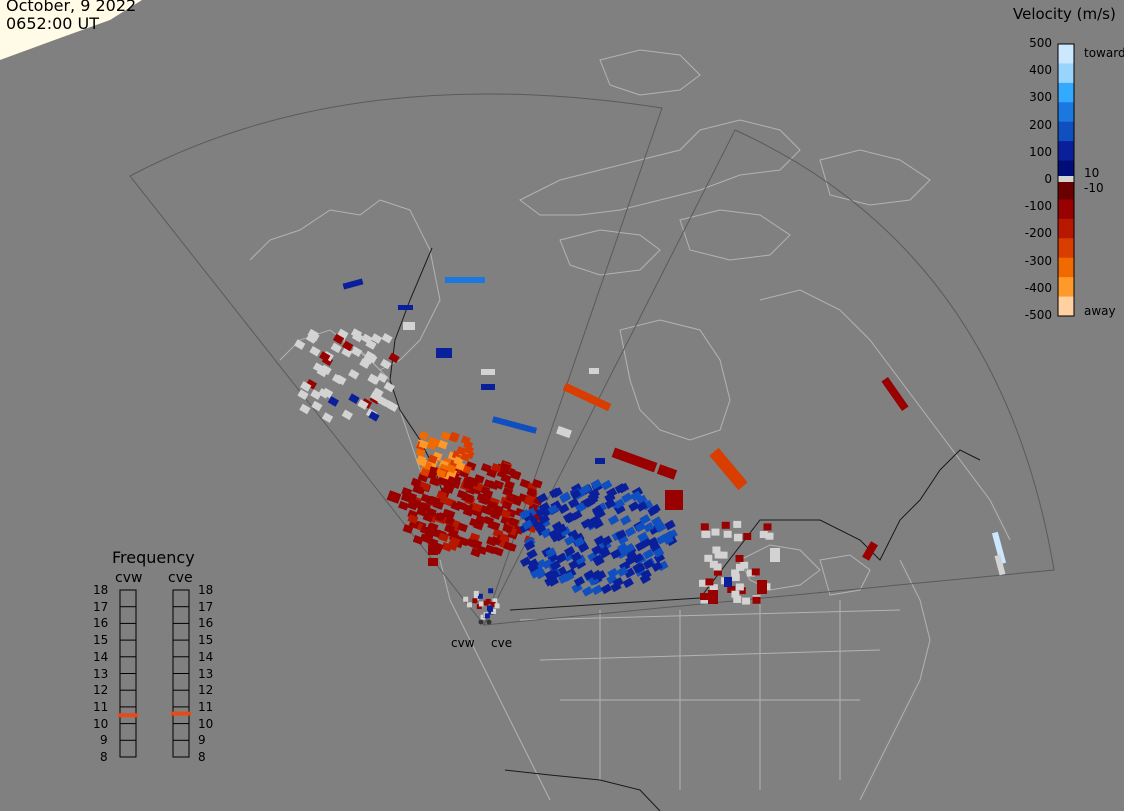 Image resolution: width=1124 pixels, height=811 pixels. Describe the element at coordinates (1040, 151) in the screenshot. I see `colorbar-tick-label: 100` at that location.